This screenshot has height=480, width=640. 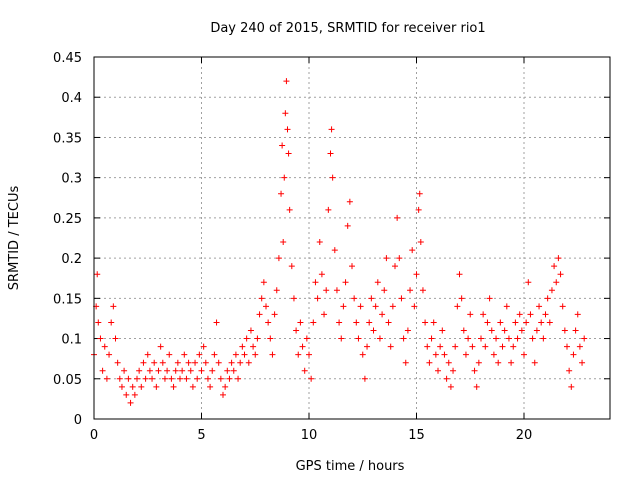 I want to click on y-tick-label: 0.15, so click(x=67, y=299).